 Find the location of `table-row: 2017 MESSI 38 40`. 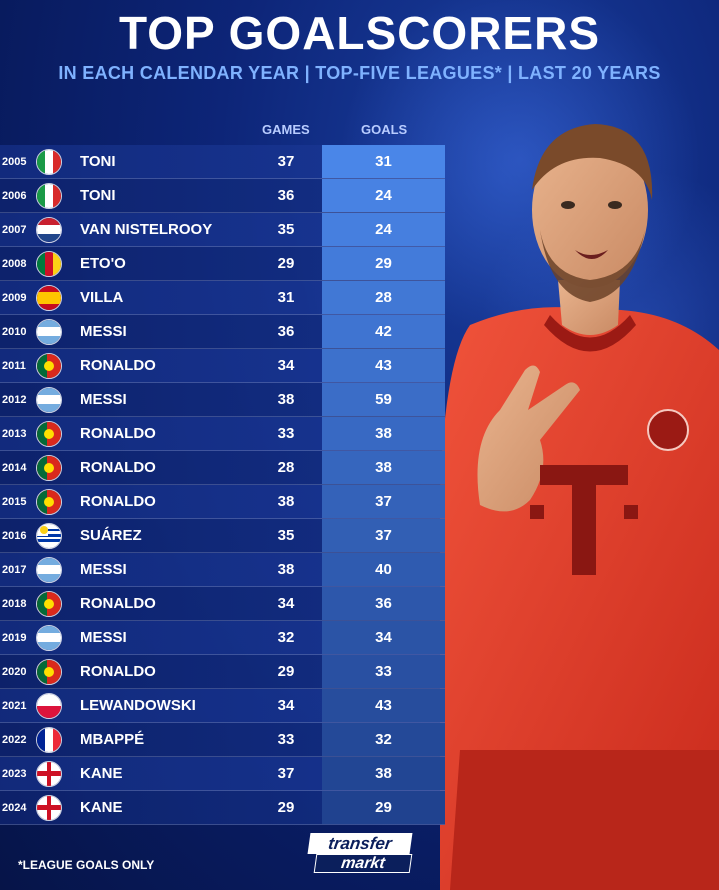

table-row: 2017 MESSI 38 40 is located at coordinates (222, 570).